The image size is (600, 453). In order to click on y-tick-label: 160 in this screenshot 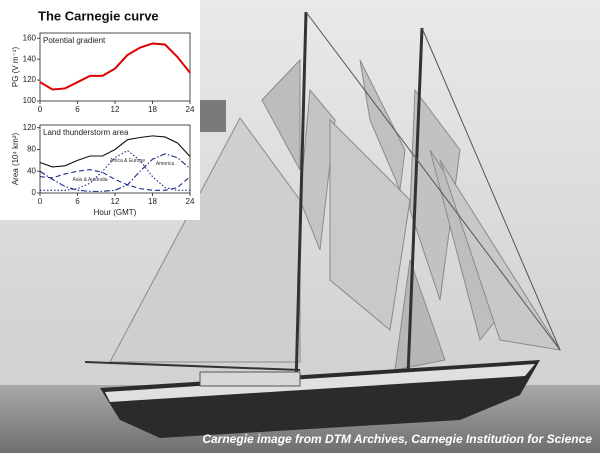, I will do `click(30, 37)`.